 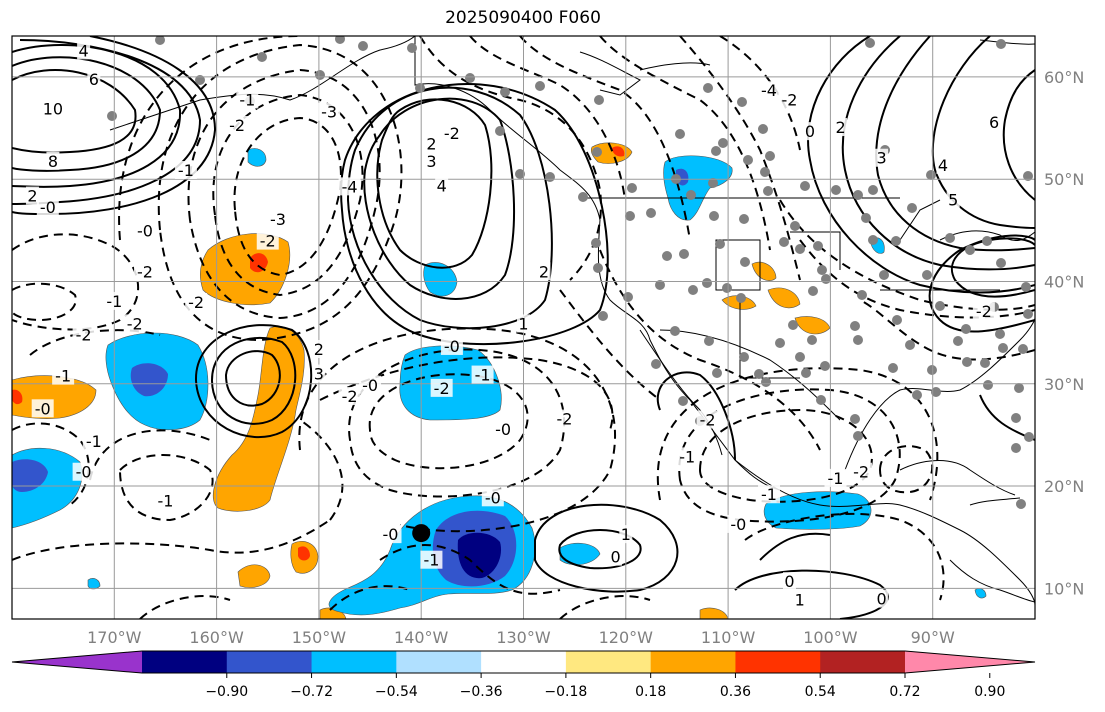 What do you see at coordinates (94, 79) in the screenshot?
I see `contour-label: 6` at bounding box center [94, 79].